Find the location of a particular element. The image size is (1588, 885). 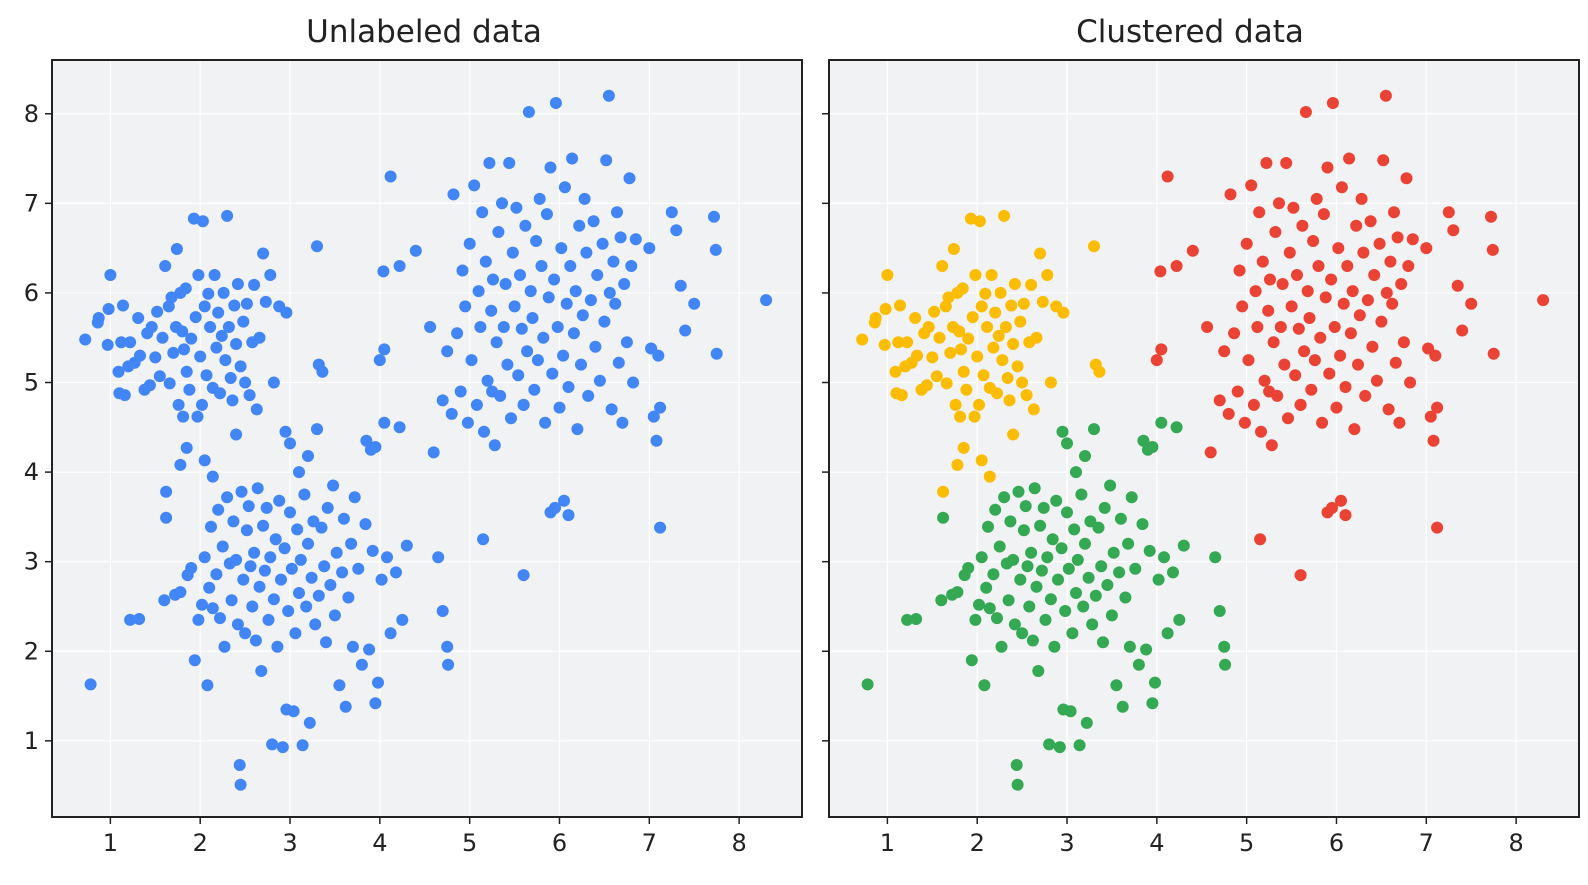

x-tick-label: 8 is located at coordinates (1515, 843).